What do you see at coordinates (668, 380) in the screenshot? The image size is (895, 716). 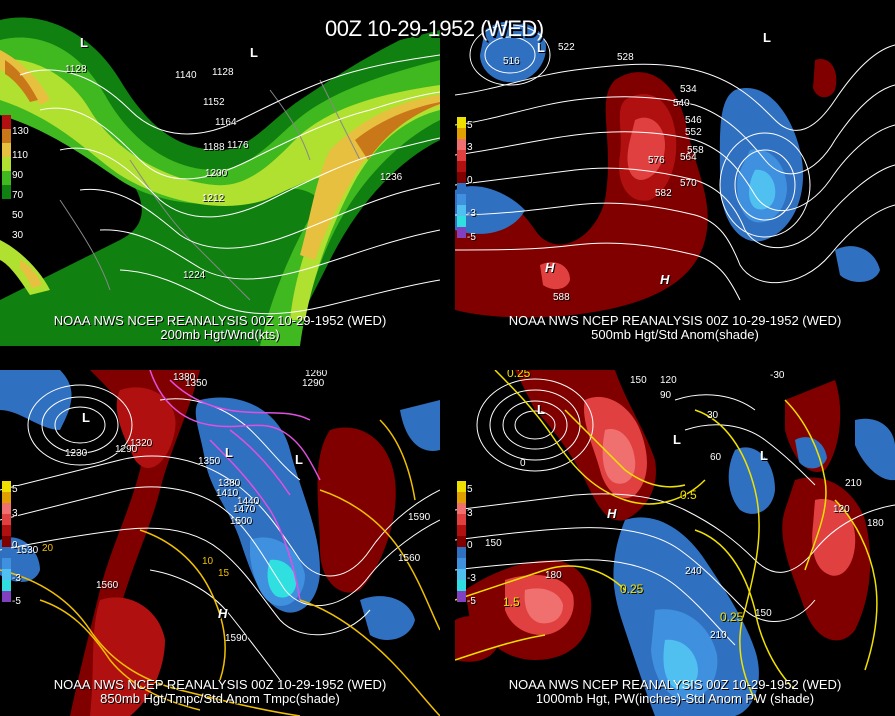 I see `contour-label: 120` at bounding box center [668, 380].